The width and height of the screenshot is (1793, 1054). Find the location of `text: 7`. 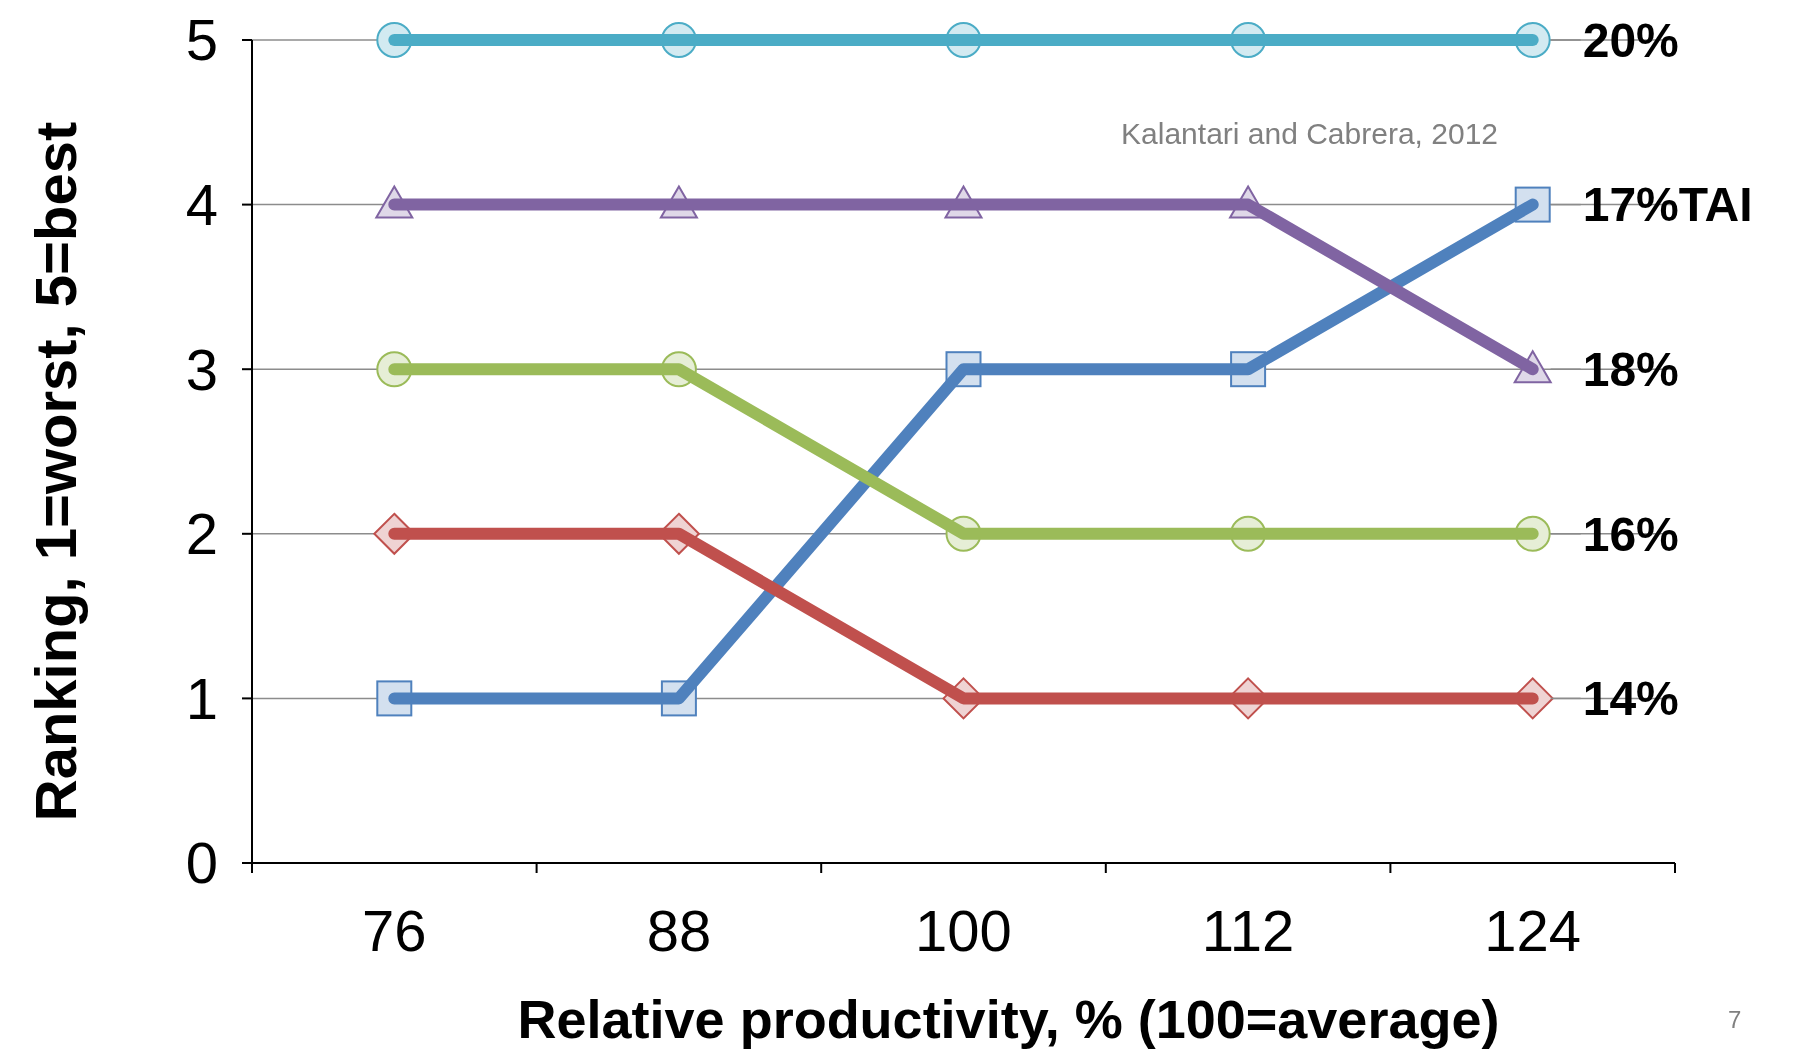

text: 7 is located at coordinates (1735, 1019).